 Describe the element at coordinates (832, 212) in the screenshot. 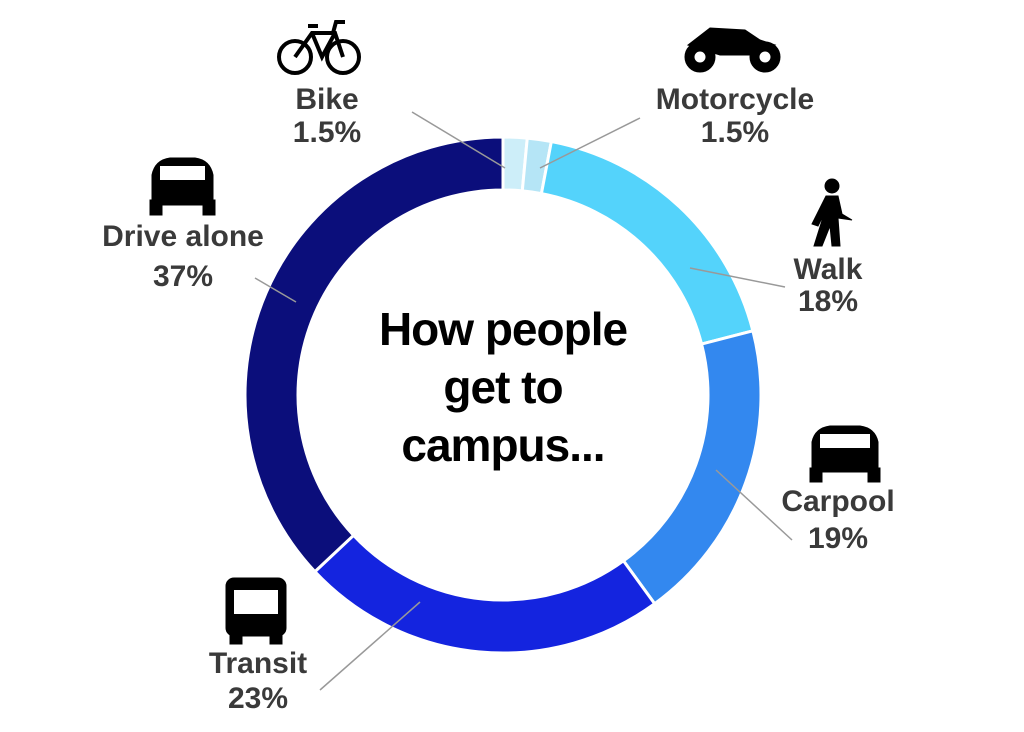

I see `walk-icon` at that location.